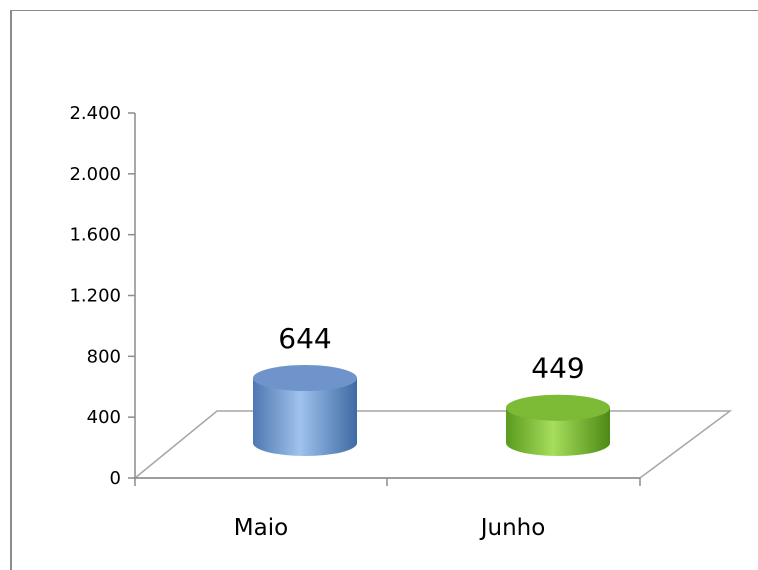 Image resolution: width=758 pixels, height=570 pixels. I want to click on data-label: 449, so click(557, 368).